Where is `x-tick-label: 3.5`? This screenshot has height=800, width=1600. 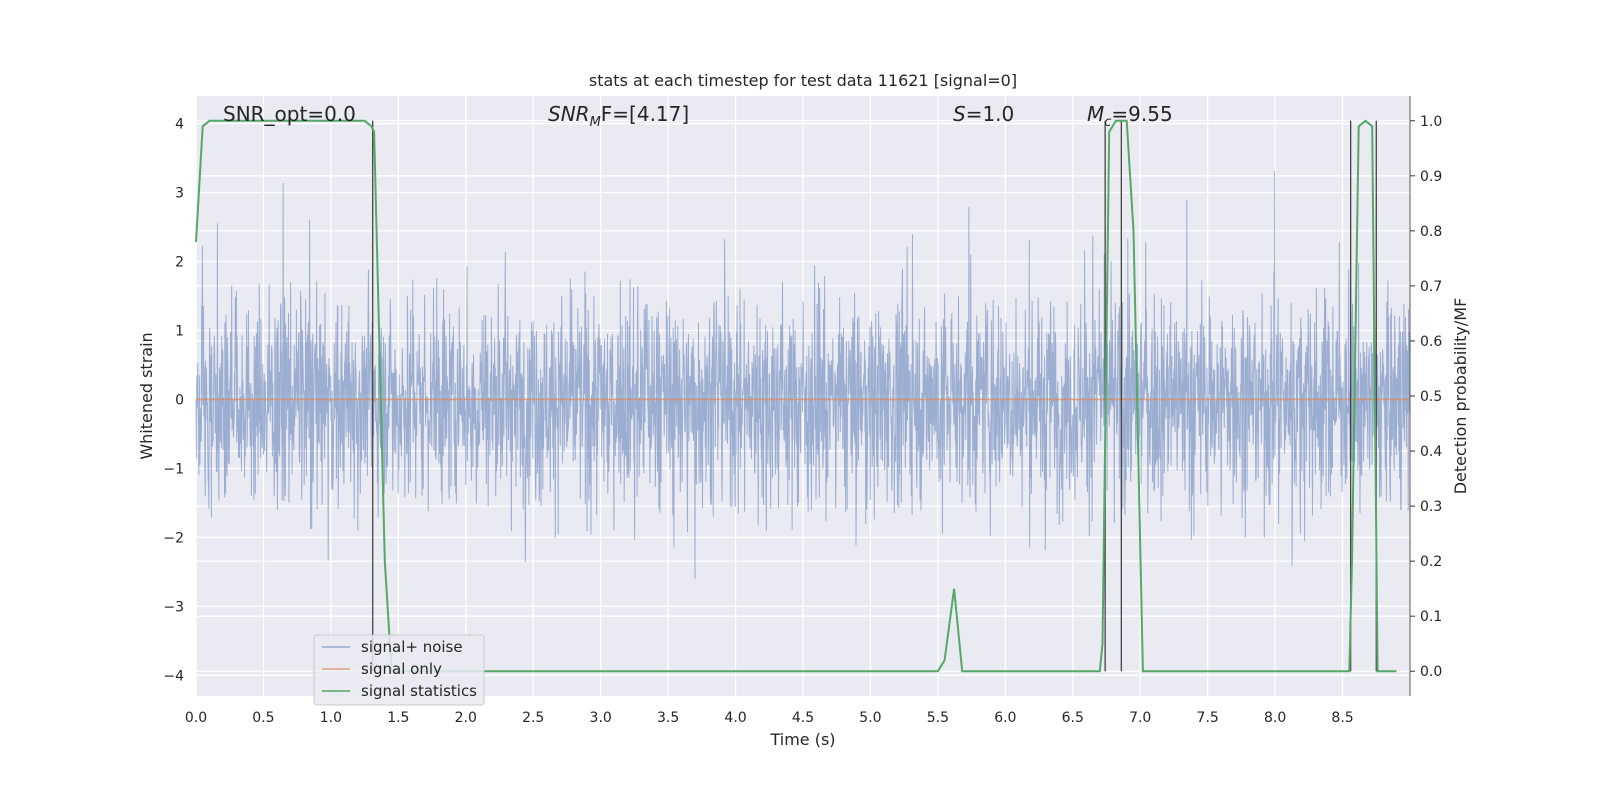 x-tick-label: 3.5 is located at coordinates (668, 718).